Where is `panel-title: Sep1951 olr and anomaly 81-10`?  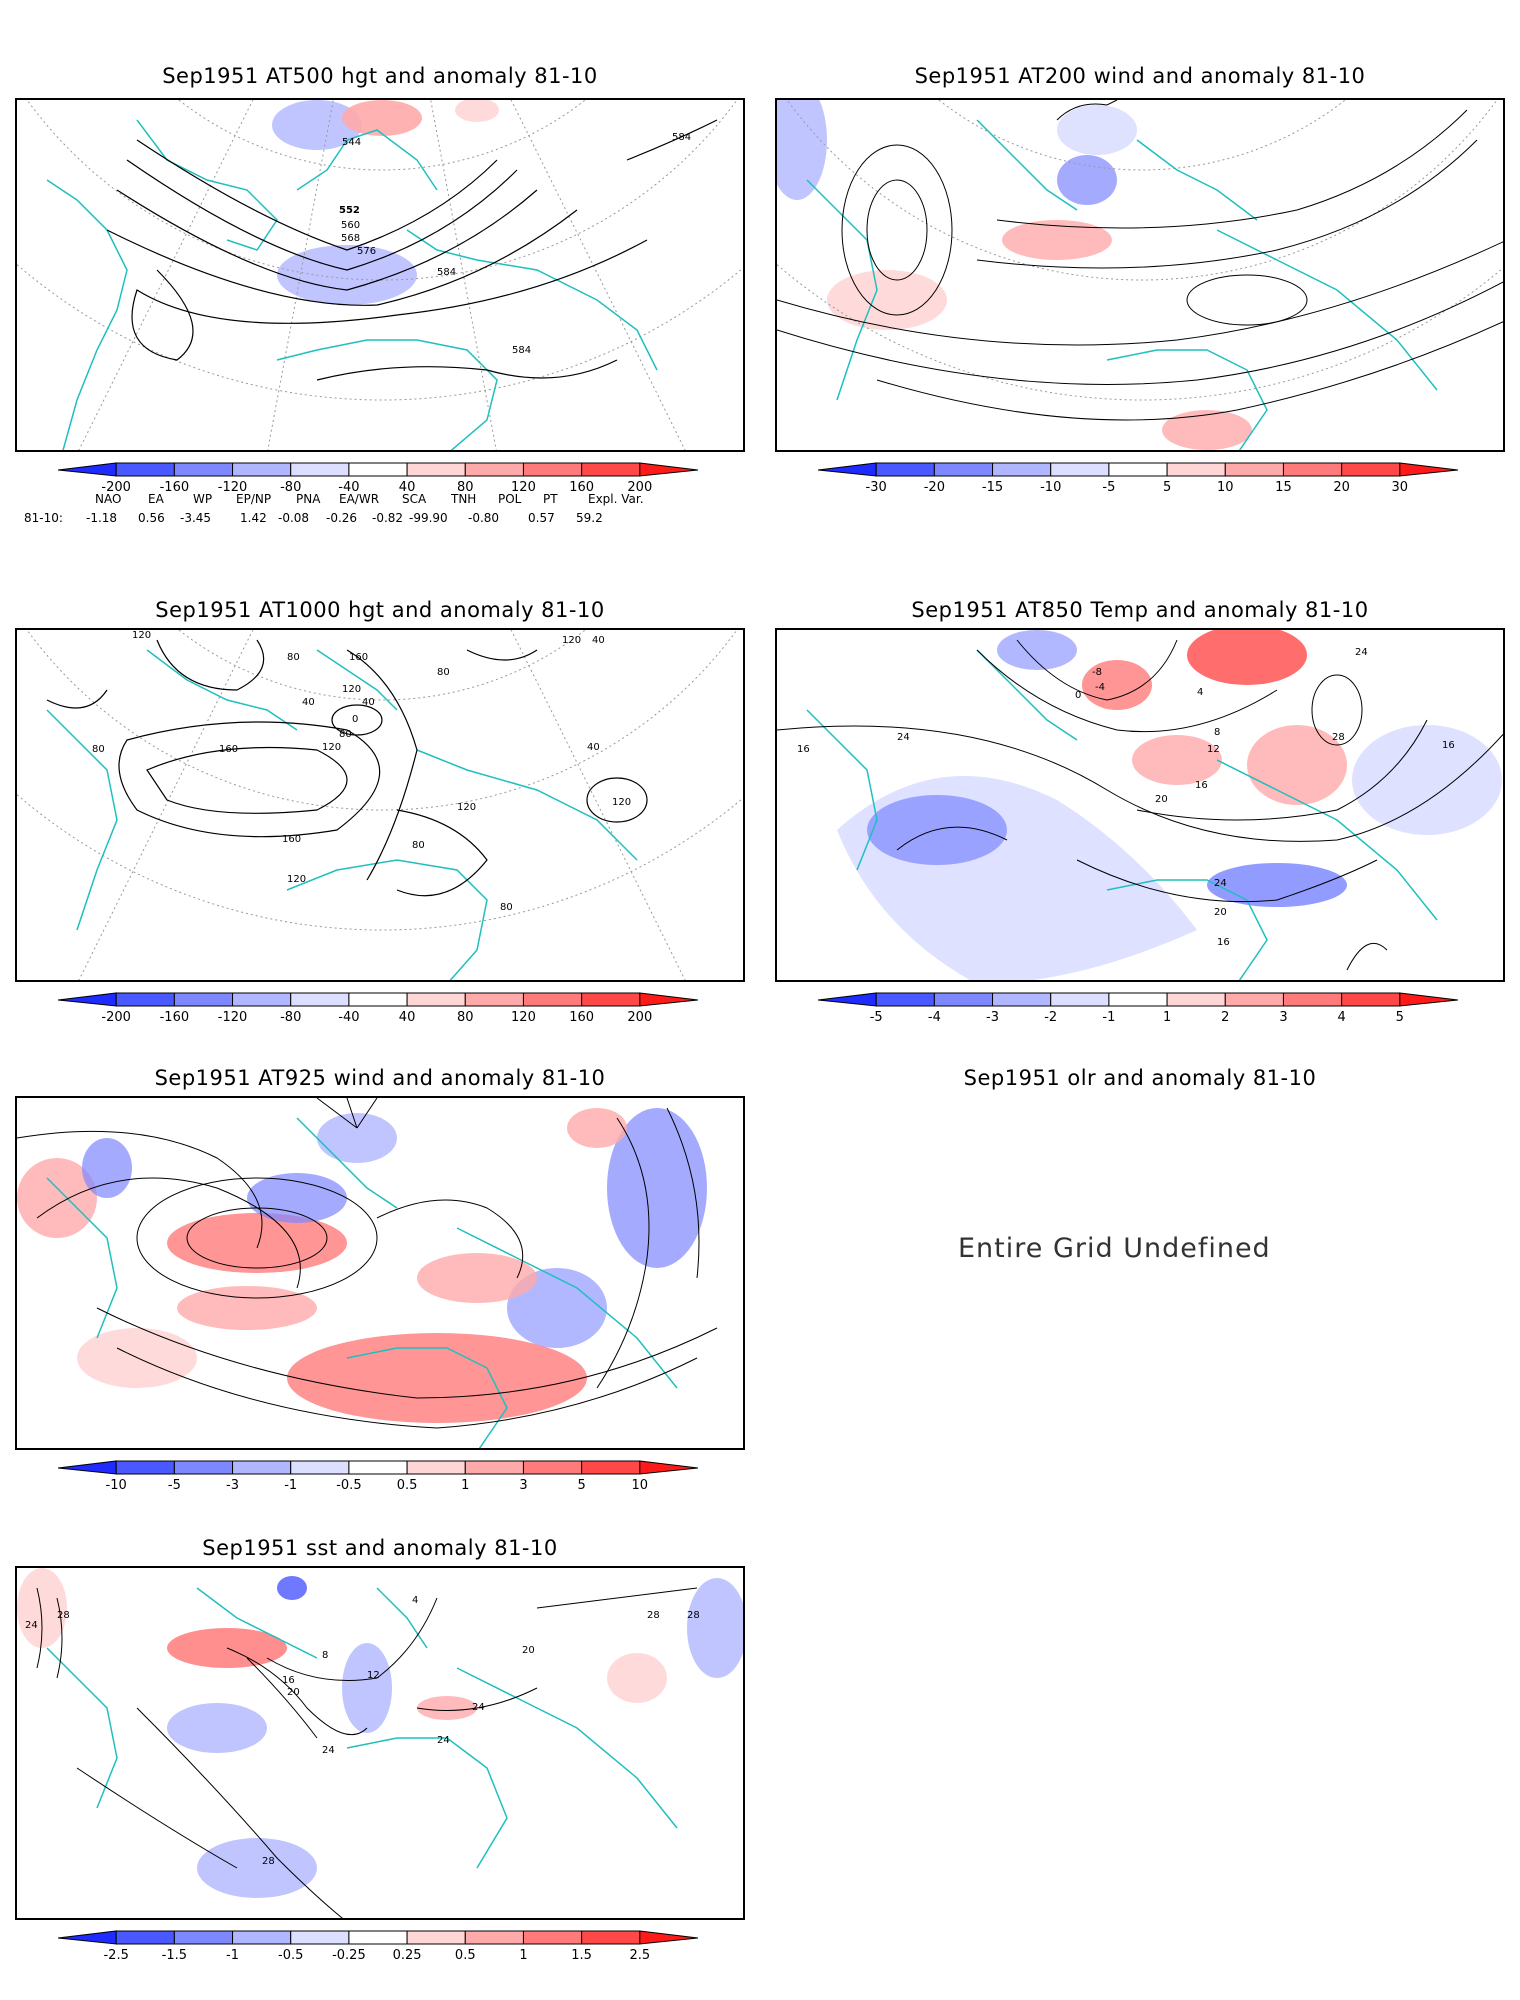 panel-title: Sep1951 olr and anomaly 81-10 is located at coordinates (1140, 1078).